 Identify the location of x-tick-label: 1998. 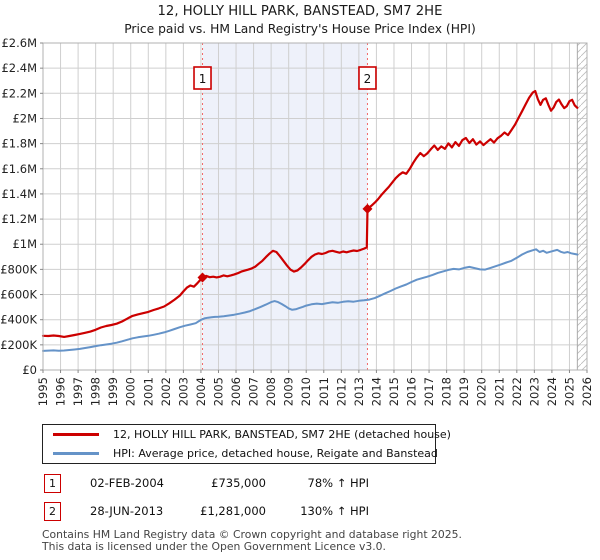
(96, 391).